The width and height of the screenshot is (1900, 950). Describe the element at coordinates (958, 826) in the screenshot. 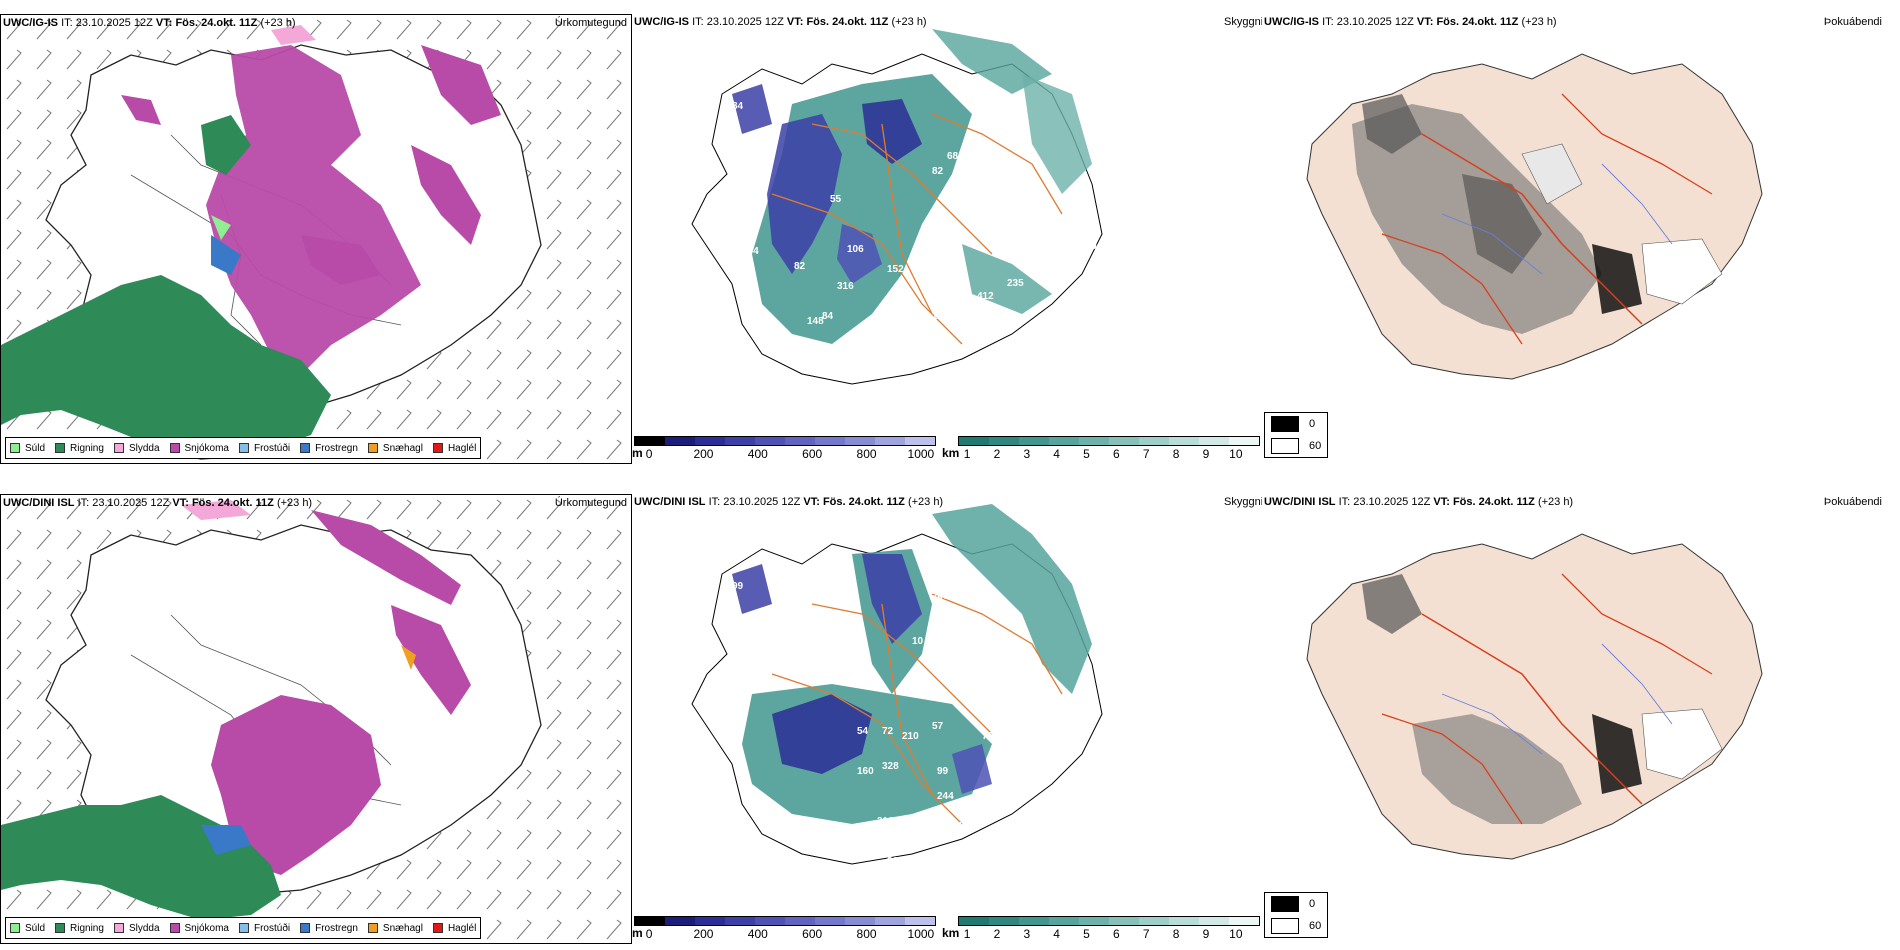

I see `cloud-base-label: 61` at that location.